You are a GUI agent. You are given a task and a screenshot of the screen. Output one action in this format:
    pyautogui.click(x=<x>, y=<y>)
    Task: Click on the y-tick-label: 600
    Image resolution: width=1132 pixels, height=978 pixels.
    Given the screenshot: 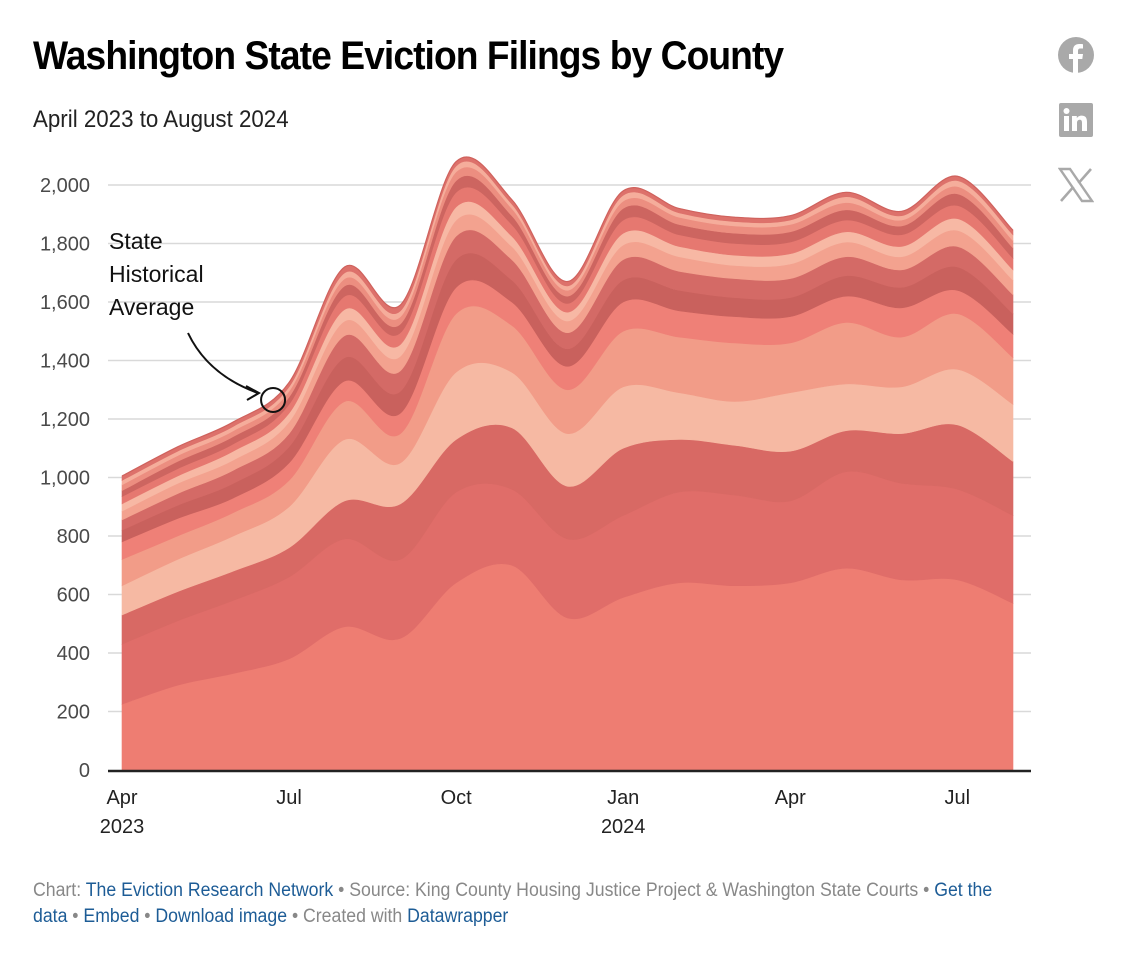 What is the action you would take?
    pyautogui.click(x=73, y=596)
    